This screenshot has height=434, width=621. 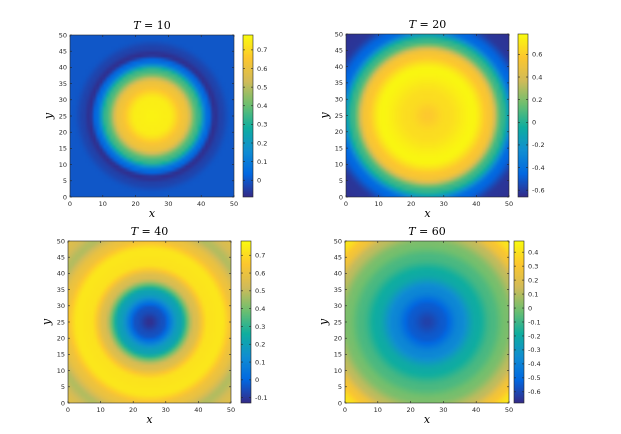 I want to click on x-tick-label: 30, so click(x=444, y=204).